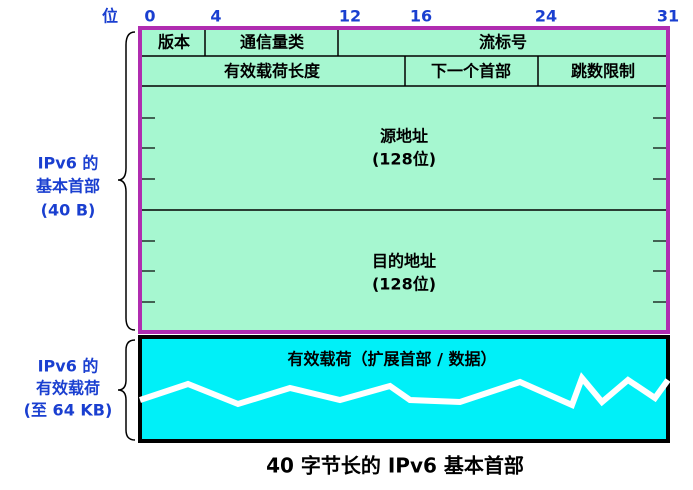  I want to click on payload-label: 有效载荷（扩展首部 / 数据）, so click(392, 359).